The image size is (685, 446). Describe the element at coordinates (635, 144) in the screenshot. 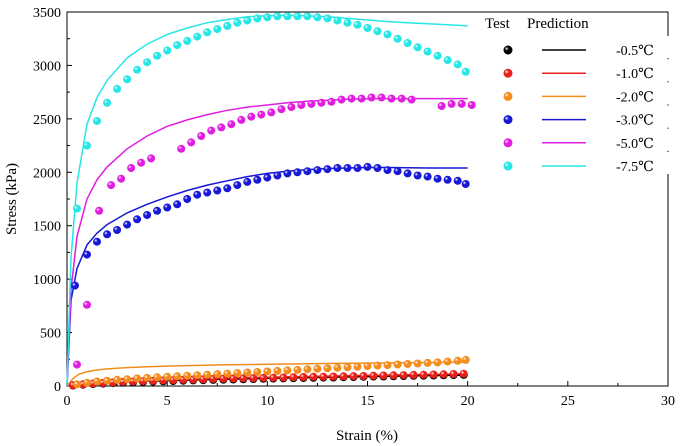

I see `legend-label-4: -5.0℃` at that location.